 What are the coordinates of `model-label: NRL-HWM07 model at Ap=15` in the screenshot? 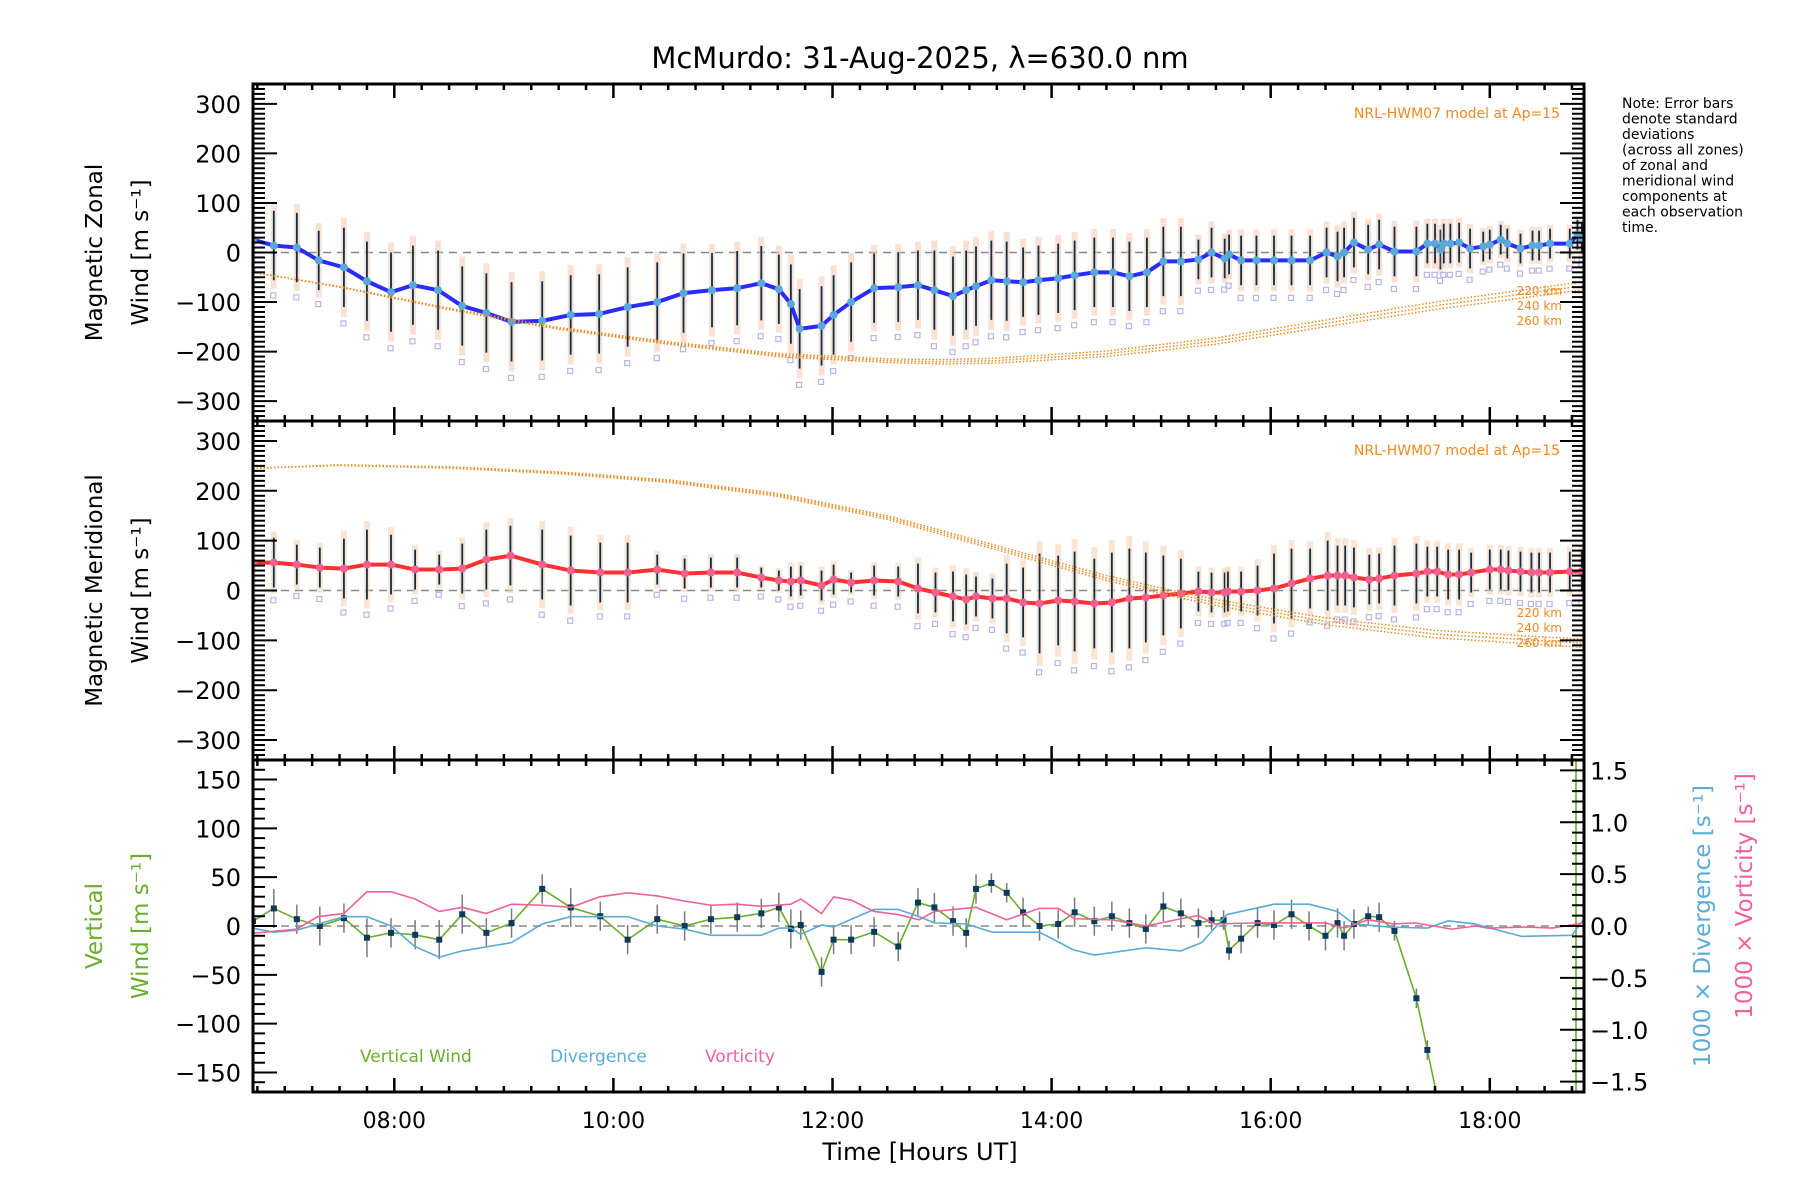 It's located at (1457, 114).